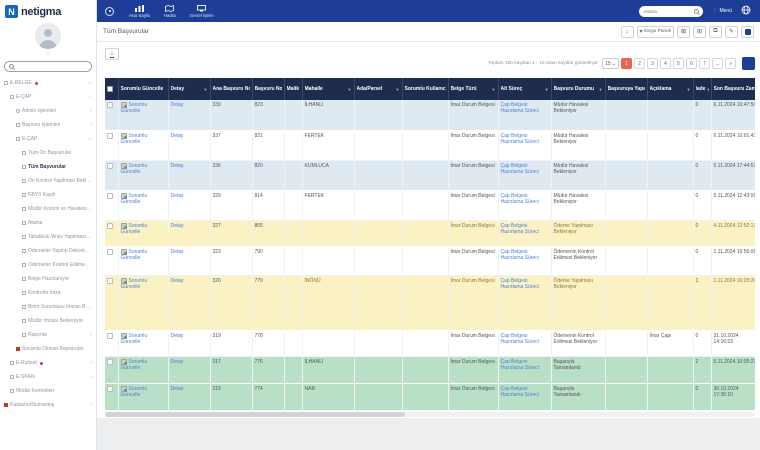  Describe the element at coordinates (231, 89) in the screenshot. I see `col-header-ana_basvuru_no: Ana Başvuru No▼` at that location.